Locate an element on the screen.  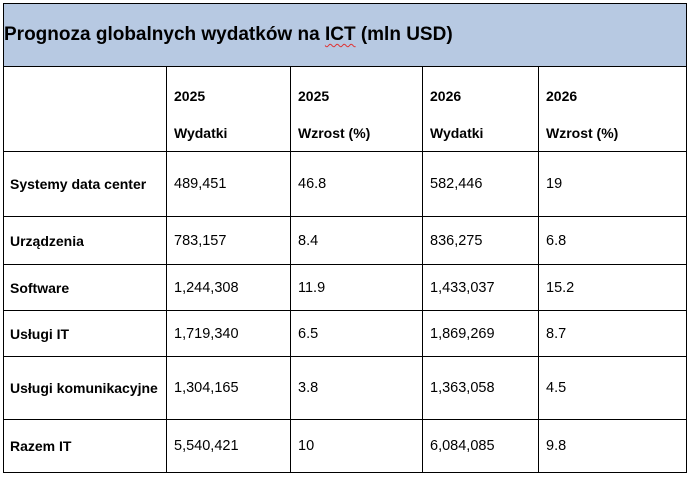
row-label: Usługi komunikacyjne is located at coordinates (85, 388).